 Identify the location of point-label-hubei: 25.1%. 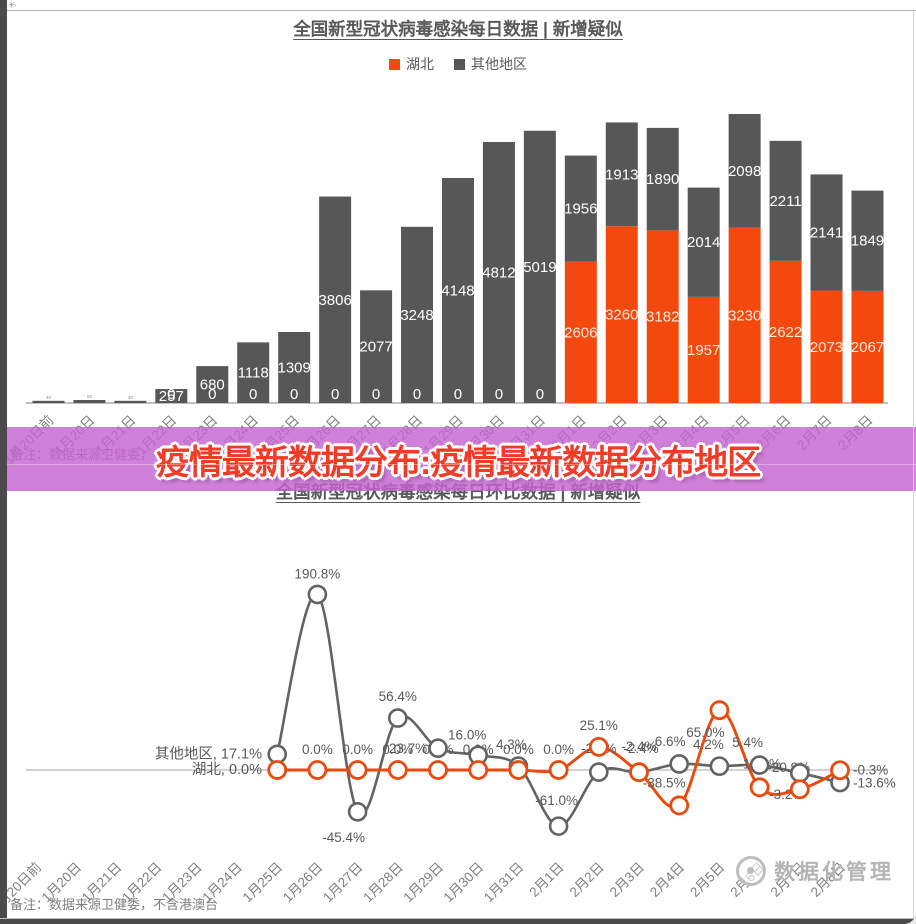
(599, 725).